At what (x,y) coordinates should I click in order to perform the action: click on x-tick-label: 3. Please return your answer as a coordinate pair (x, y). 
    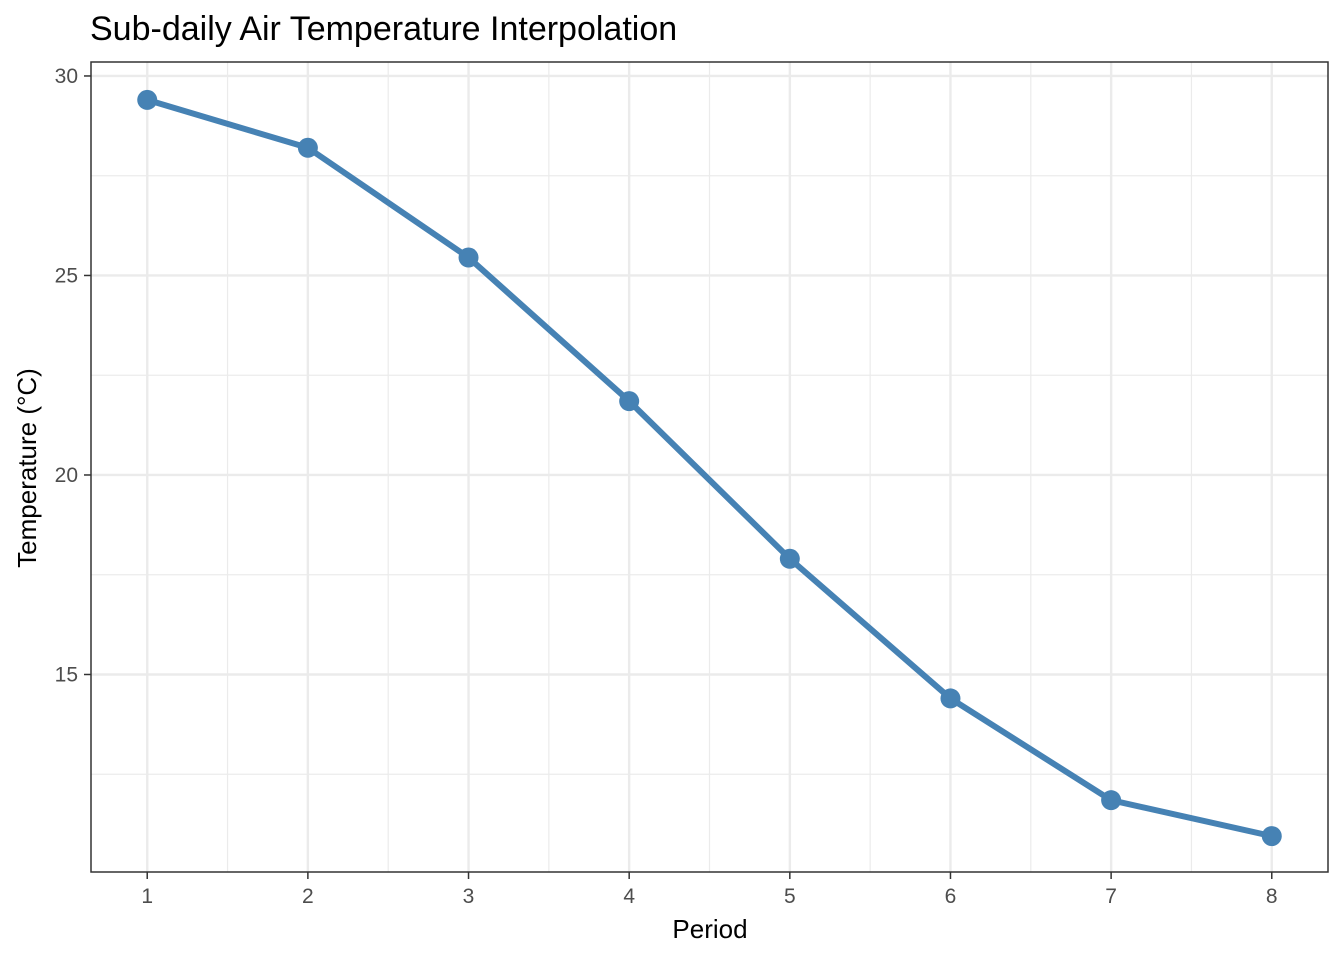
    Looking at the image, I should click on (469, 896).